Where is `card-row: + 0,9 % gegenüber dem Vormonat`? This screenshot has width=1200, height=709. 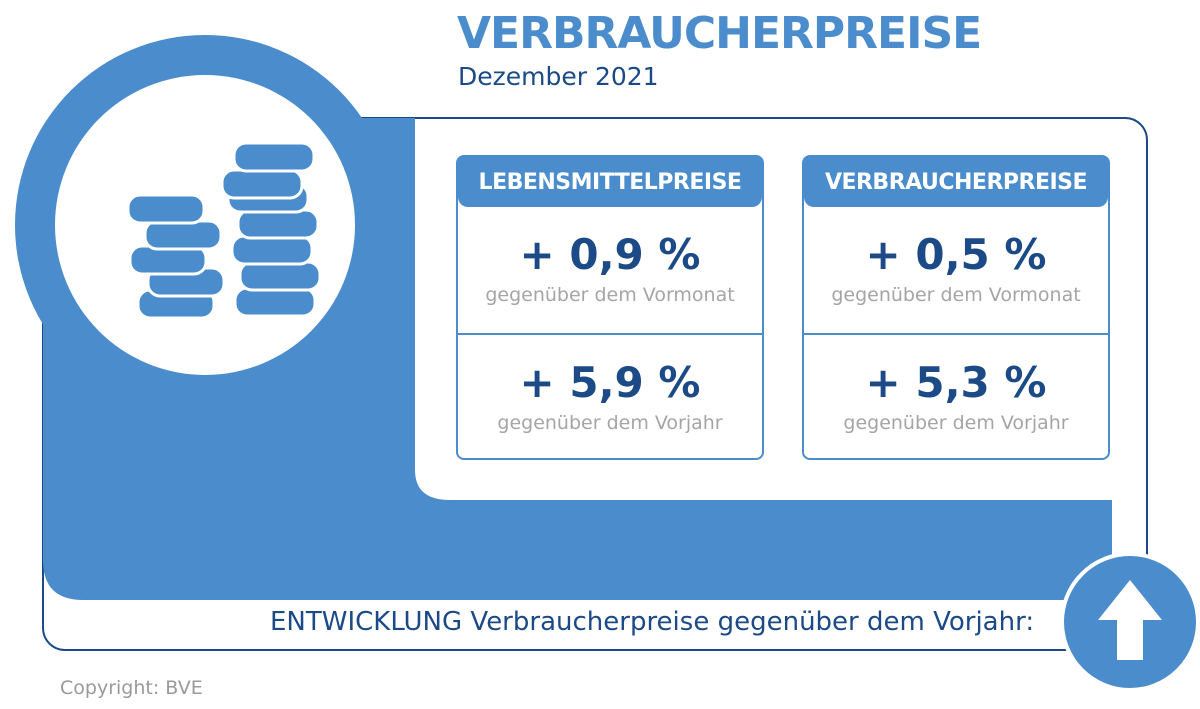 card-row: + 0,9 % gegenüber dem Vormonat is located at coordinates (610, 271).